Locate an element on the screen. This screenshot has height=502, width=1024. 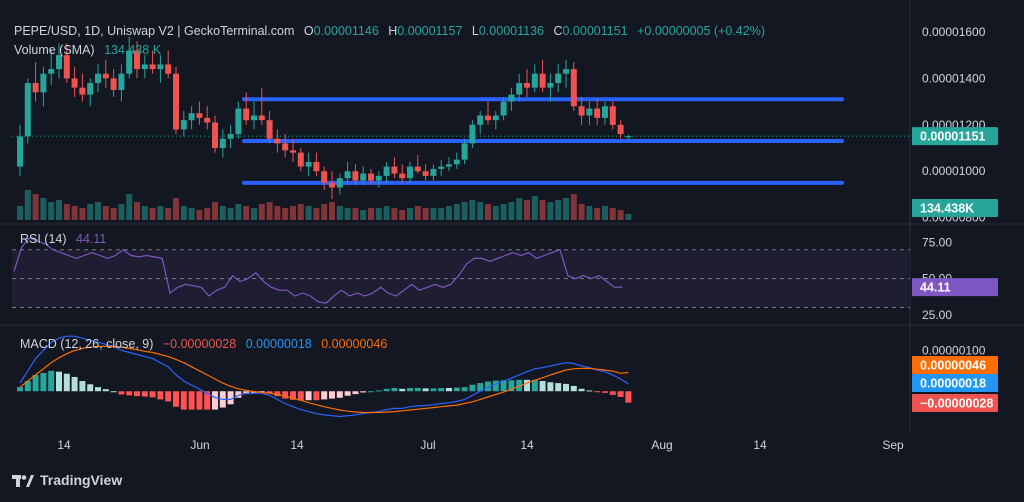
last-price-badge: 0.00001151 is located at coordinates (952, 137).